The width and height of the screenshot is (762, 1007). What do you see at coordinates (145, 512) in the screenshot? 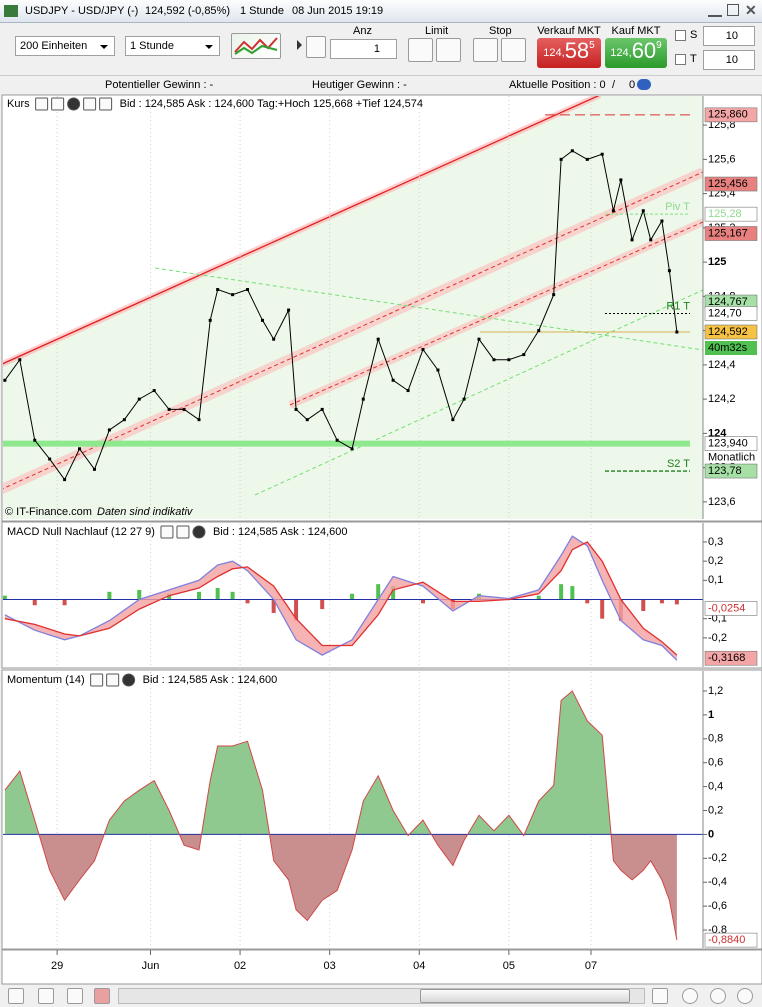
I see `disclaimer: Daten sind indikativ` at bounding box center [145, 512].